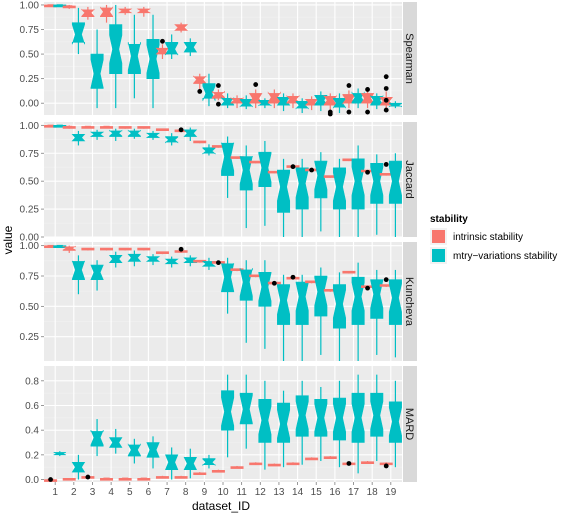 Image resolution: width=565 pixels, height=517 pixels. What do you see at coordinates (317, 492) in the screenshot?
I see `x-tick-label: 15` at bounding box center [317, 492].